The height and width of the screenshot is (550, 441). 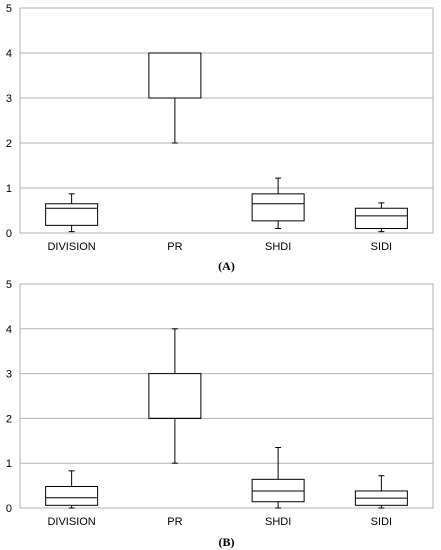 What do you see at coordinates (9, 509) in the screenshot?
I see `panel-b-ytick-label: 0` at bounding box center [9, 509].